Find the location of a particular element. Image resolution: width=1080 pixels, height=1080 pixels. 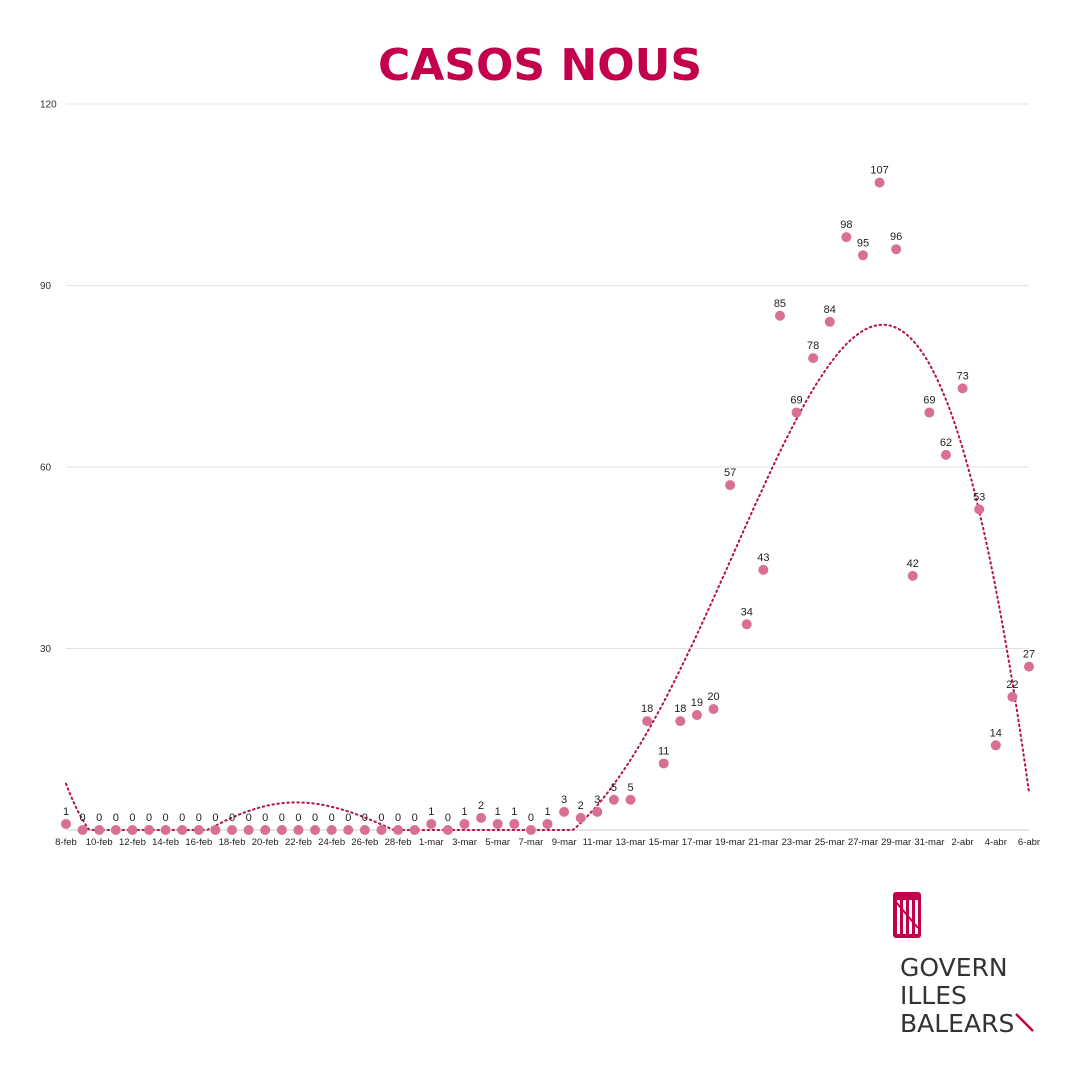

data-point-1-mar is located at coordinates (431, 823).